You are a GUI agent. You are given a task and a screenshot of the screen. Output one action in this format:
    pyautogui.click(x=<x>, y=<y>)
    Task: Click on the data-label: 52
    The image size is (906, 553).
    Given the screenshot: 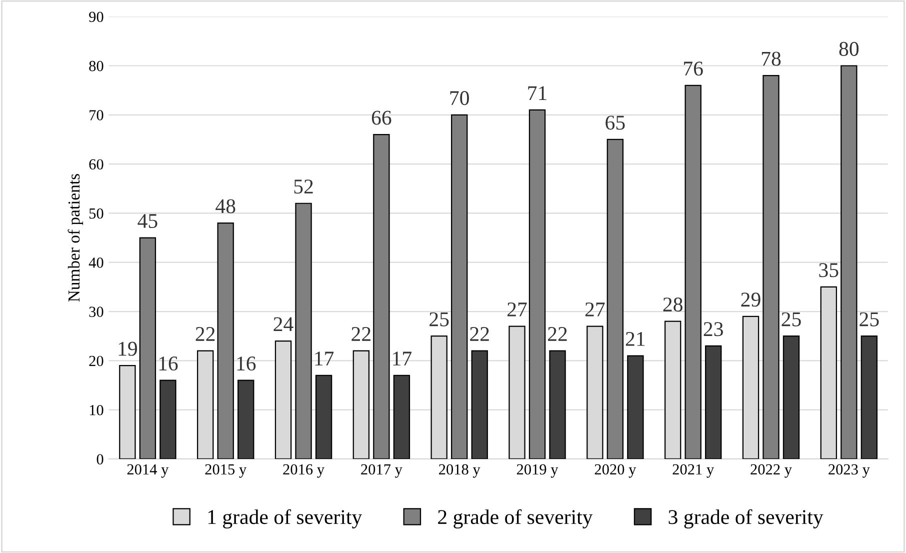 What is the action you would take?
    pyautogui.click(x=303, y=187)
    